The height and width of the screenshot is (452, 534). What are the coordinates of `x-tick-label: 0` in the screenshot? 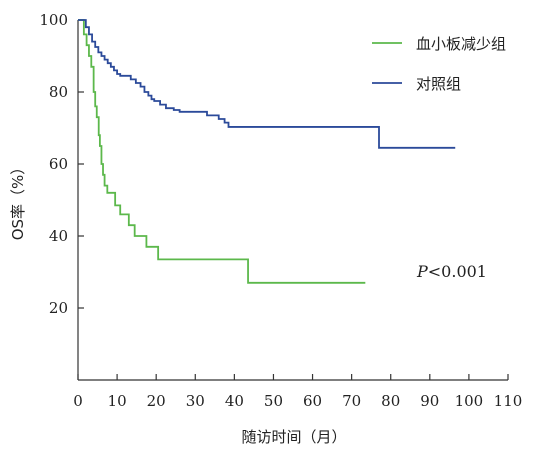 It's located at (78, 401).